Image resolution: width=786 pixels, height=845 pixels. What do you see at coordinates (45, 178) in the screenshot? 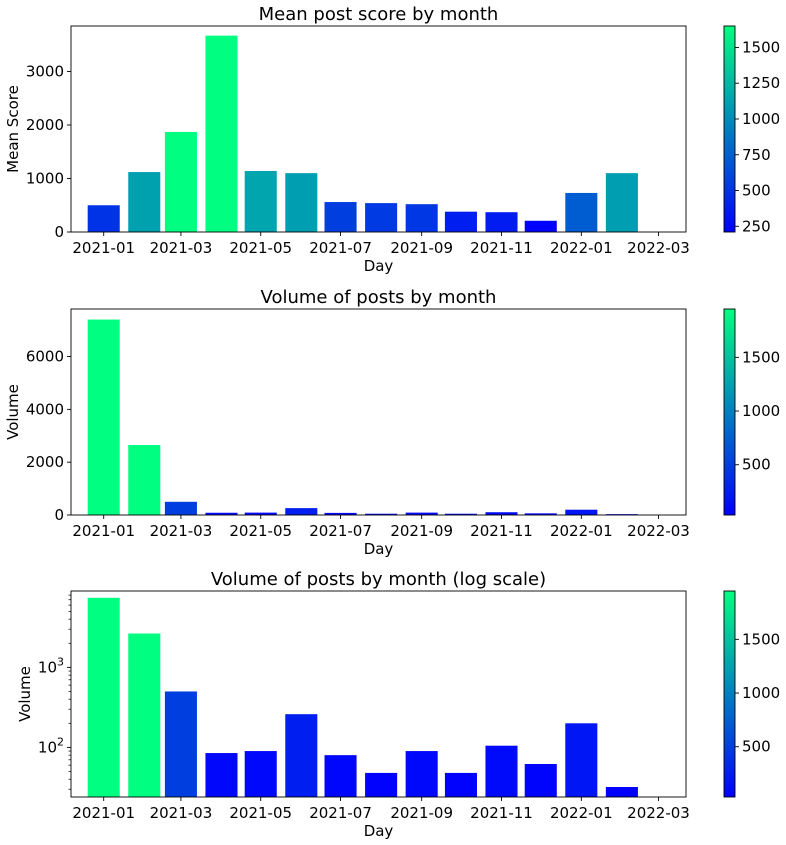
I see `y-tick-label: 1000` at bounding box center [45, 178].